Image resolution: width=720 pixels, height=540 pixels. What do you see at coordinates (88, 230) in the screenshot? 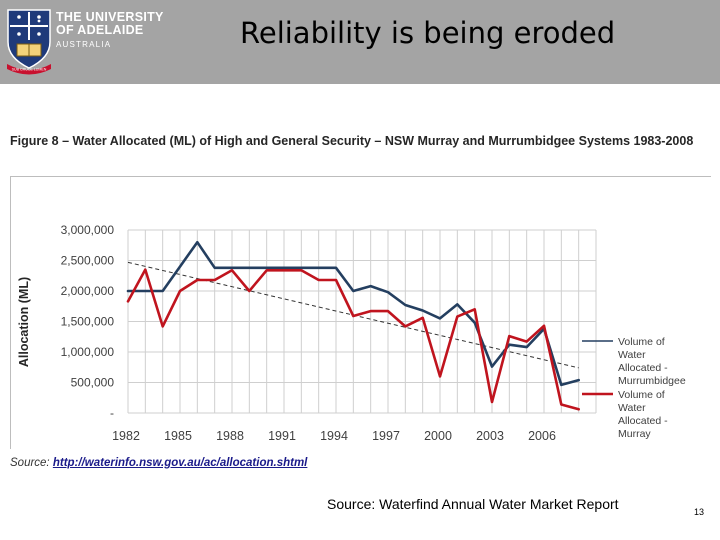
I see `y-tick-label: 3,000,000` at bounding box center [88, 230].